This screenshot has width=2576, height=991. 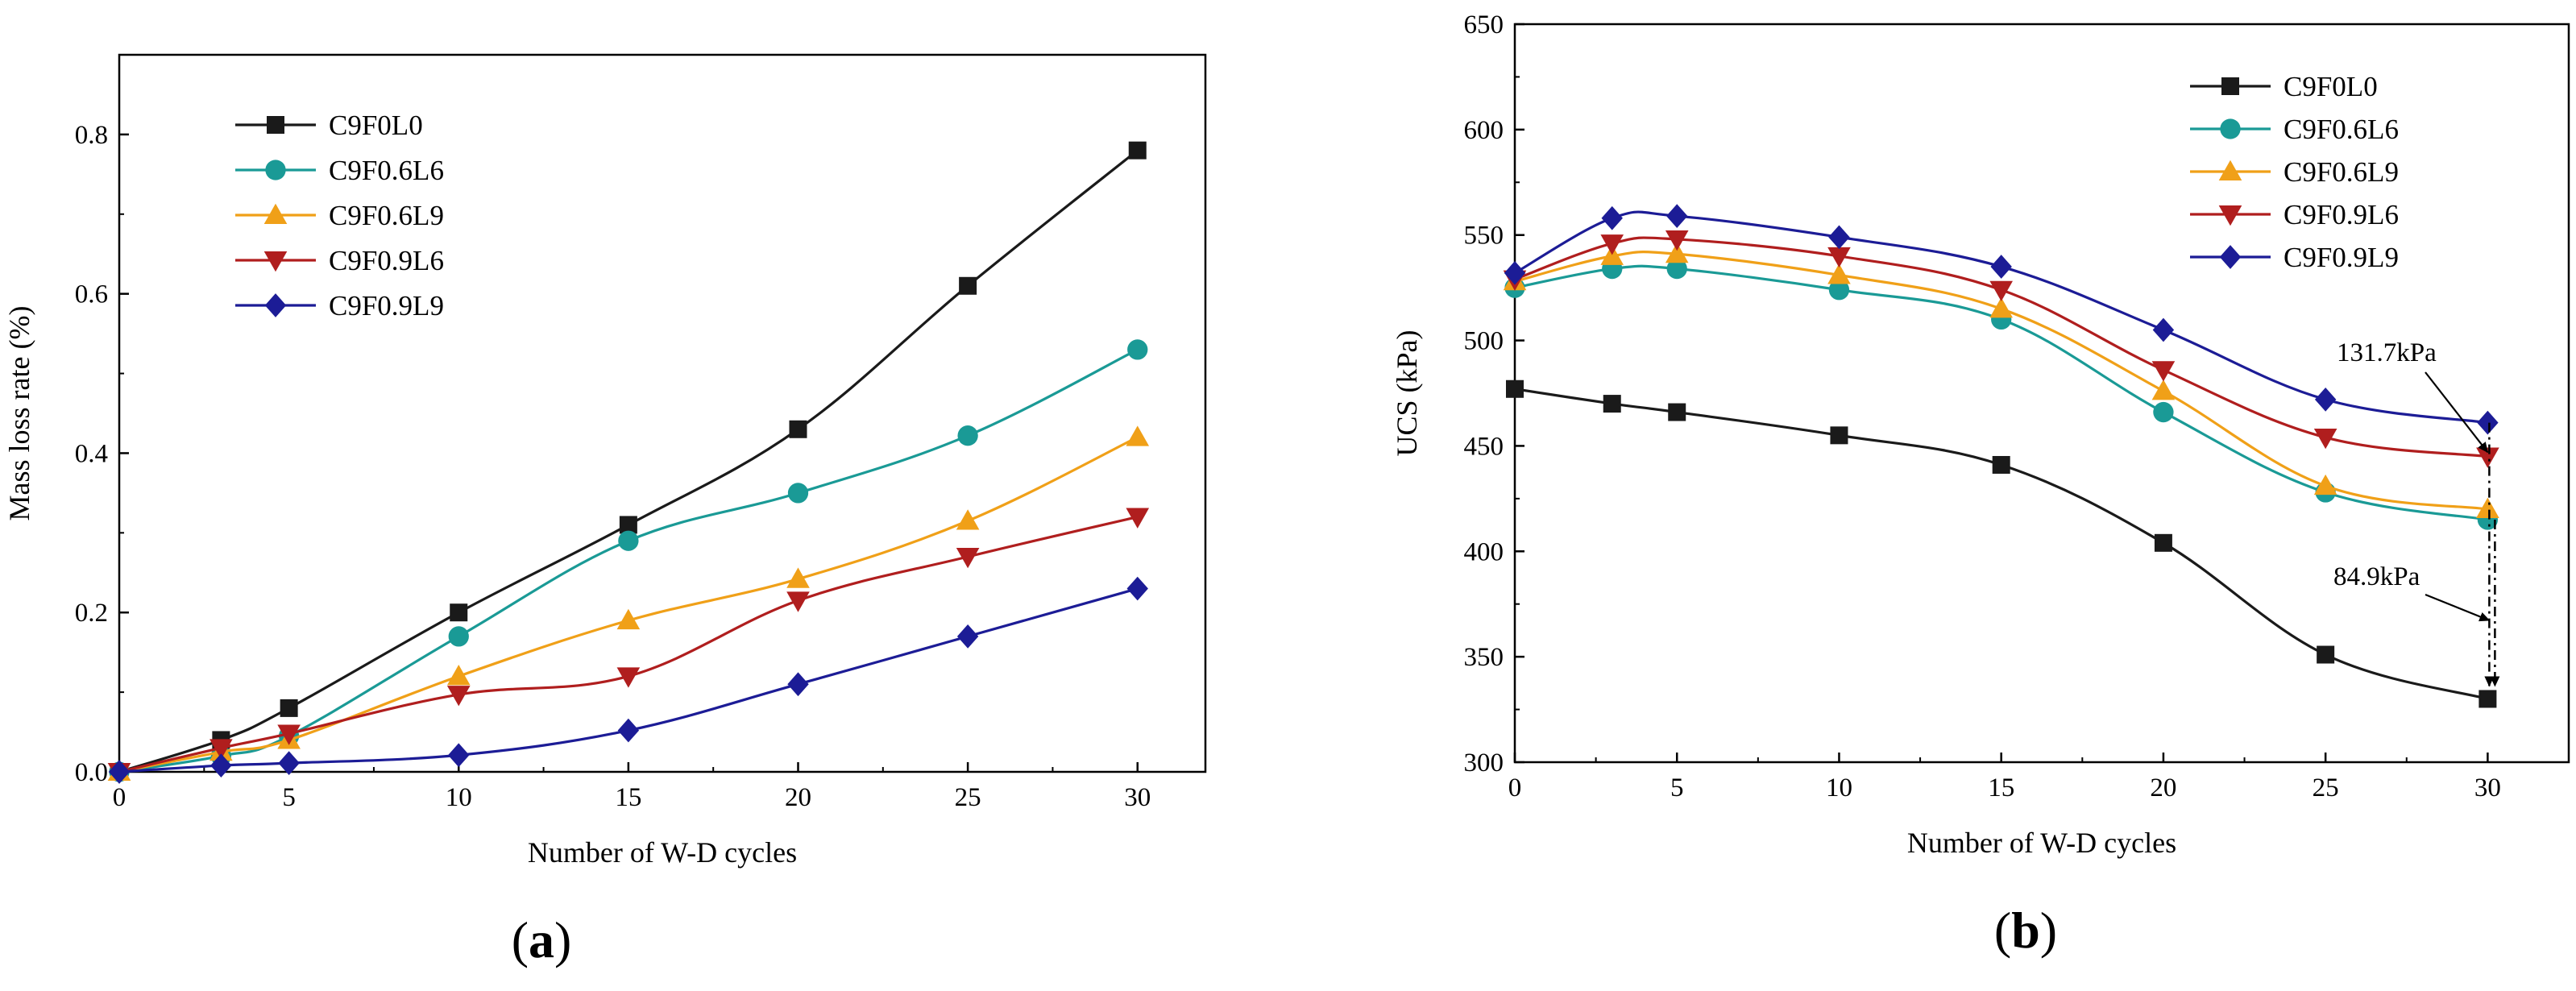 What do you see at coordinates (120, 797) in the screenshot?
I see `x-tick-label: 0` at bounding box center [120, 797].